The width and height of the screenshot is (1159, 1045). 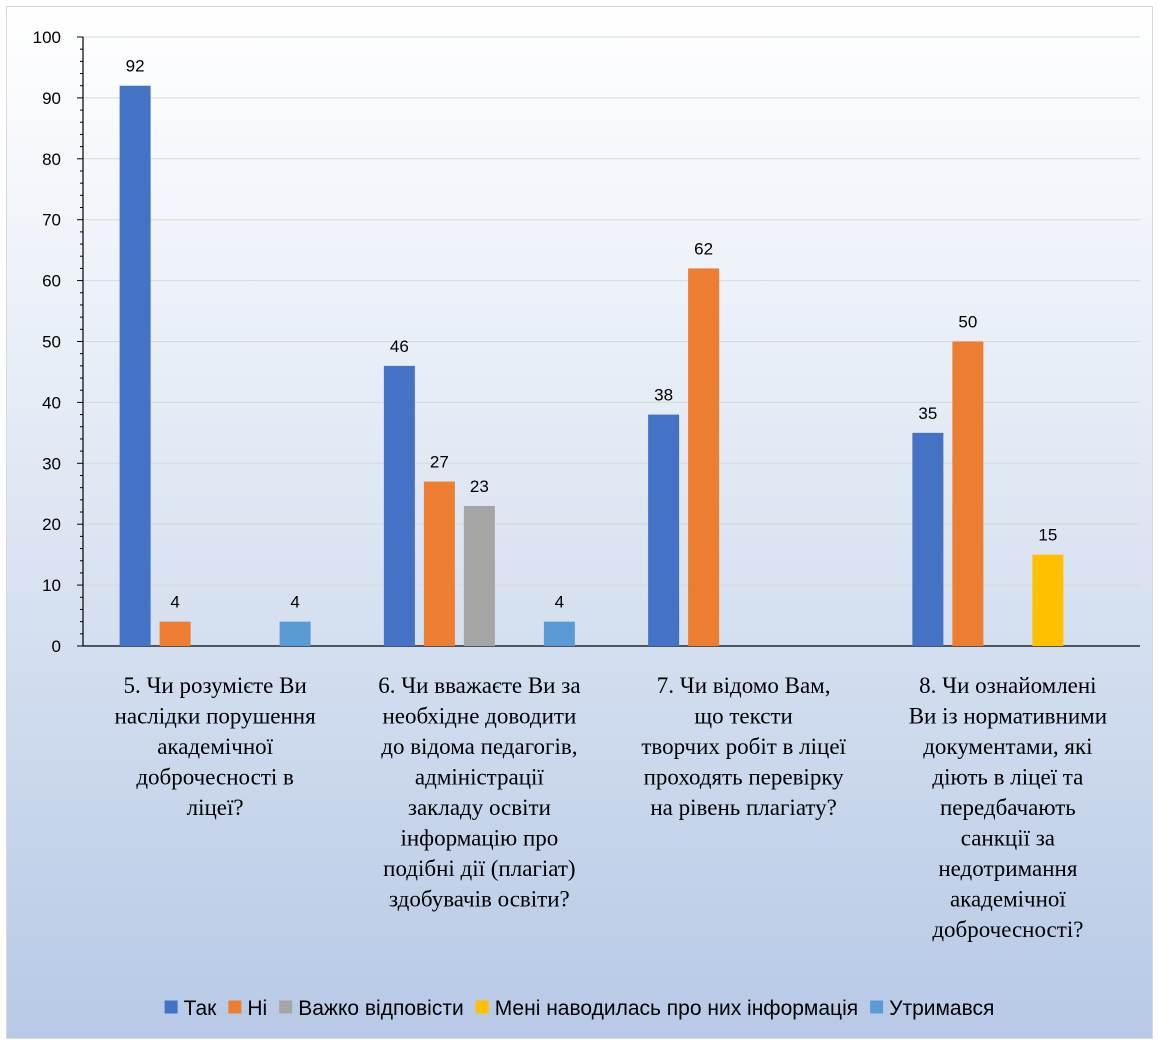 What do you see at coordinates (135, 66) in the screenshot?
I see `data-label: 92` at bounding box center [135, 66].